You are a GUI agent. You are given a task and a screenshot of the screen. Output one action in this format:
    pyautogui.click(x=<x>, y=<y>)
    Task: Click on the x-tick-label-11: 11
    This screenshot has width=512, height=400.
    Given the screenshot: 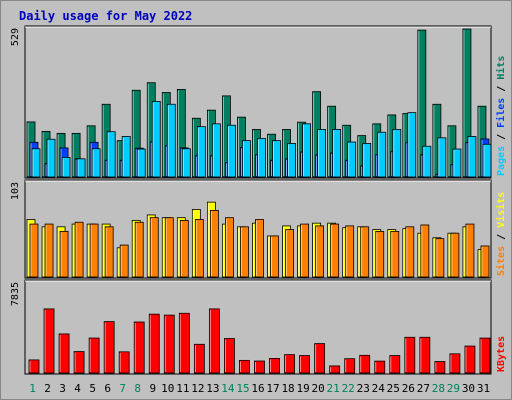 What is the action you would take?
    pyautogui.click(x=182, y=388)
    